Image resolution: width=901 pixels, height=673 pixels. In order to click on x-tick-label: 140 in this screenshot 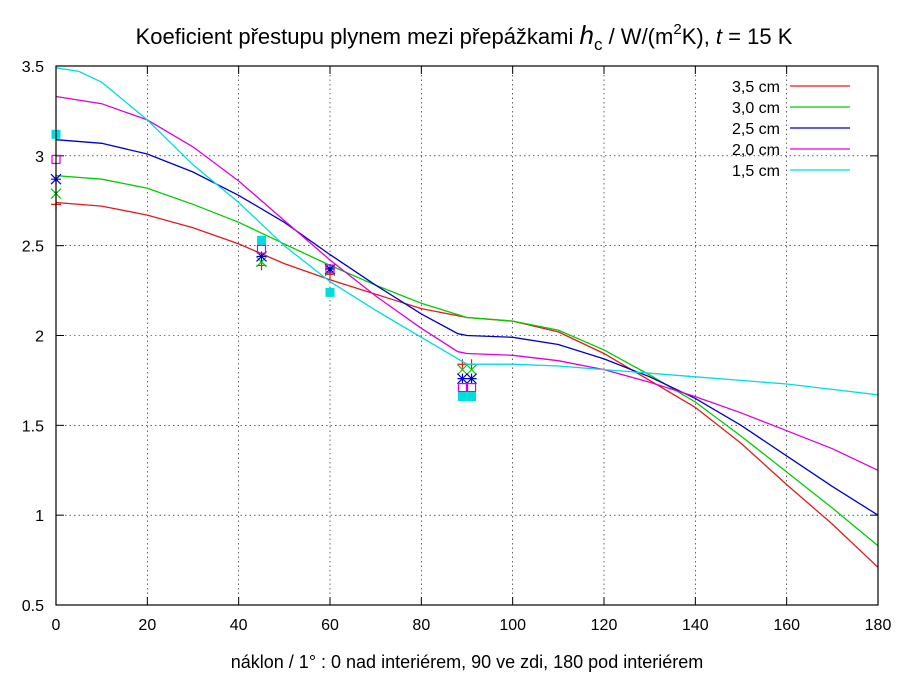, I will do `click(695, 625)`.